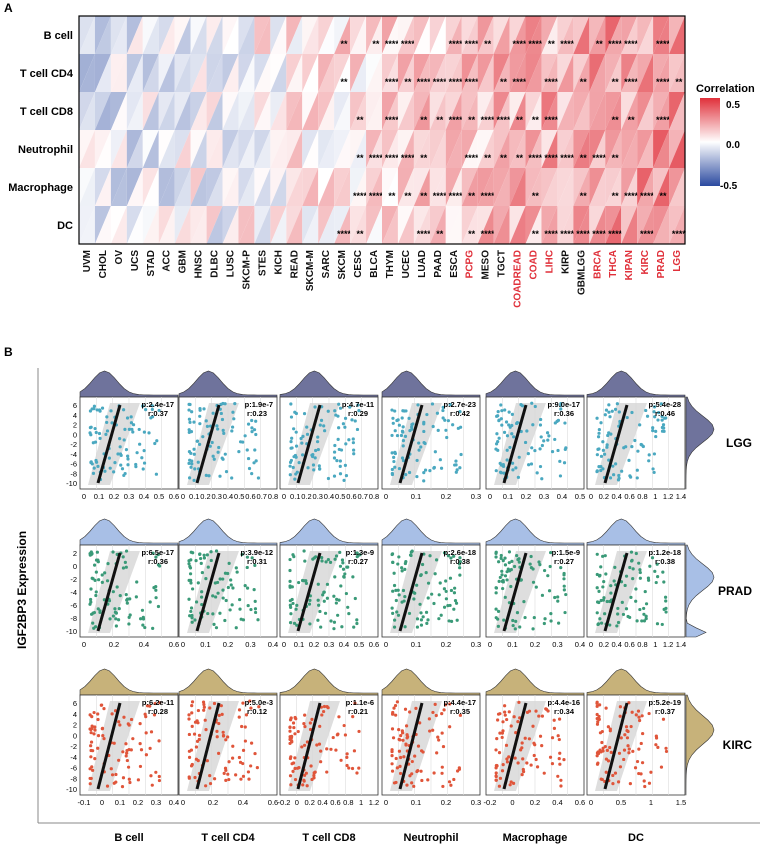 This screenshot has height=847, width=763. I want to click on heatmap-column-label: SKCM, so click(342, 264).